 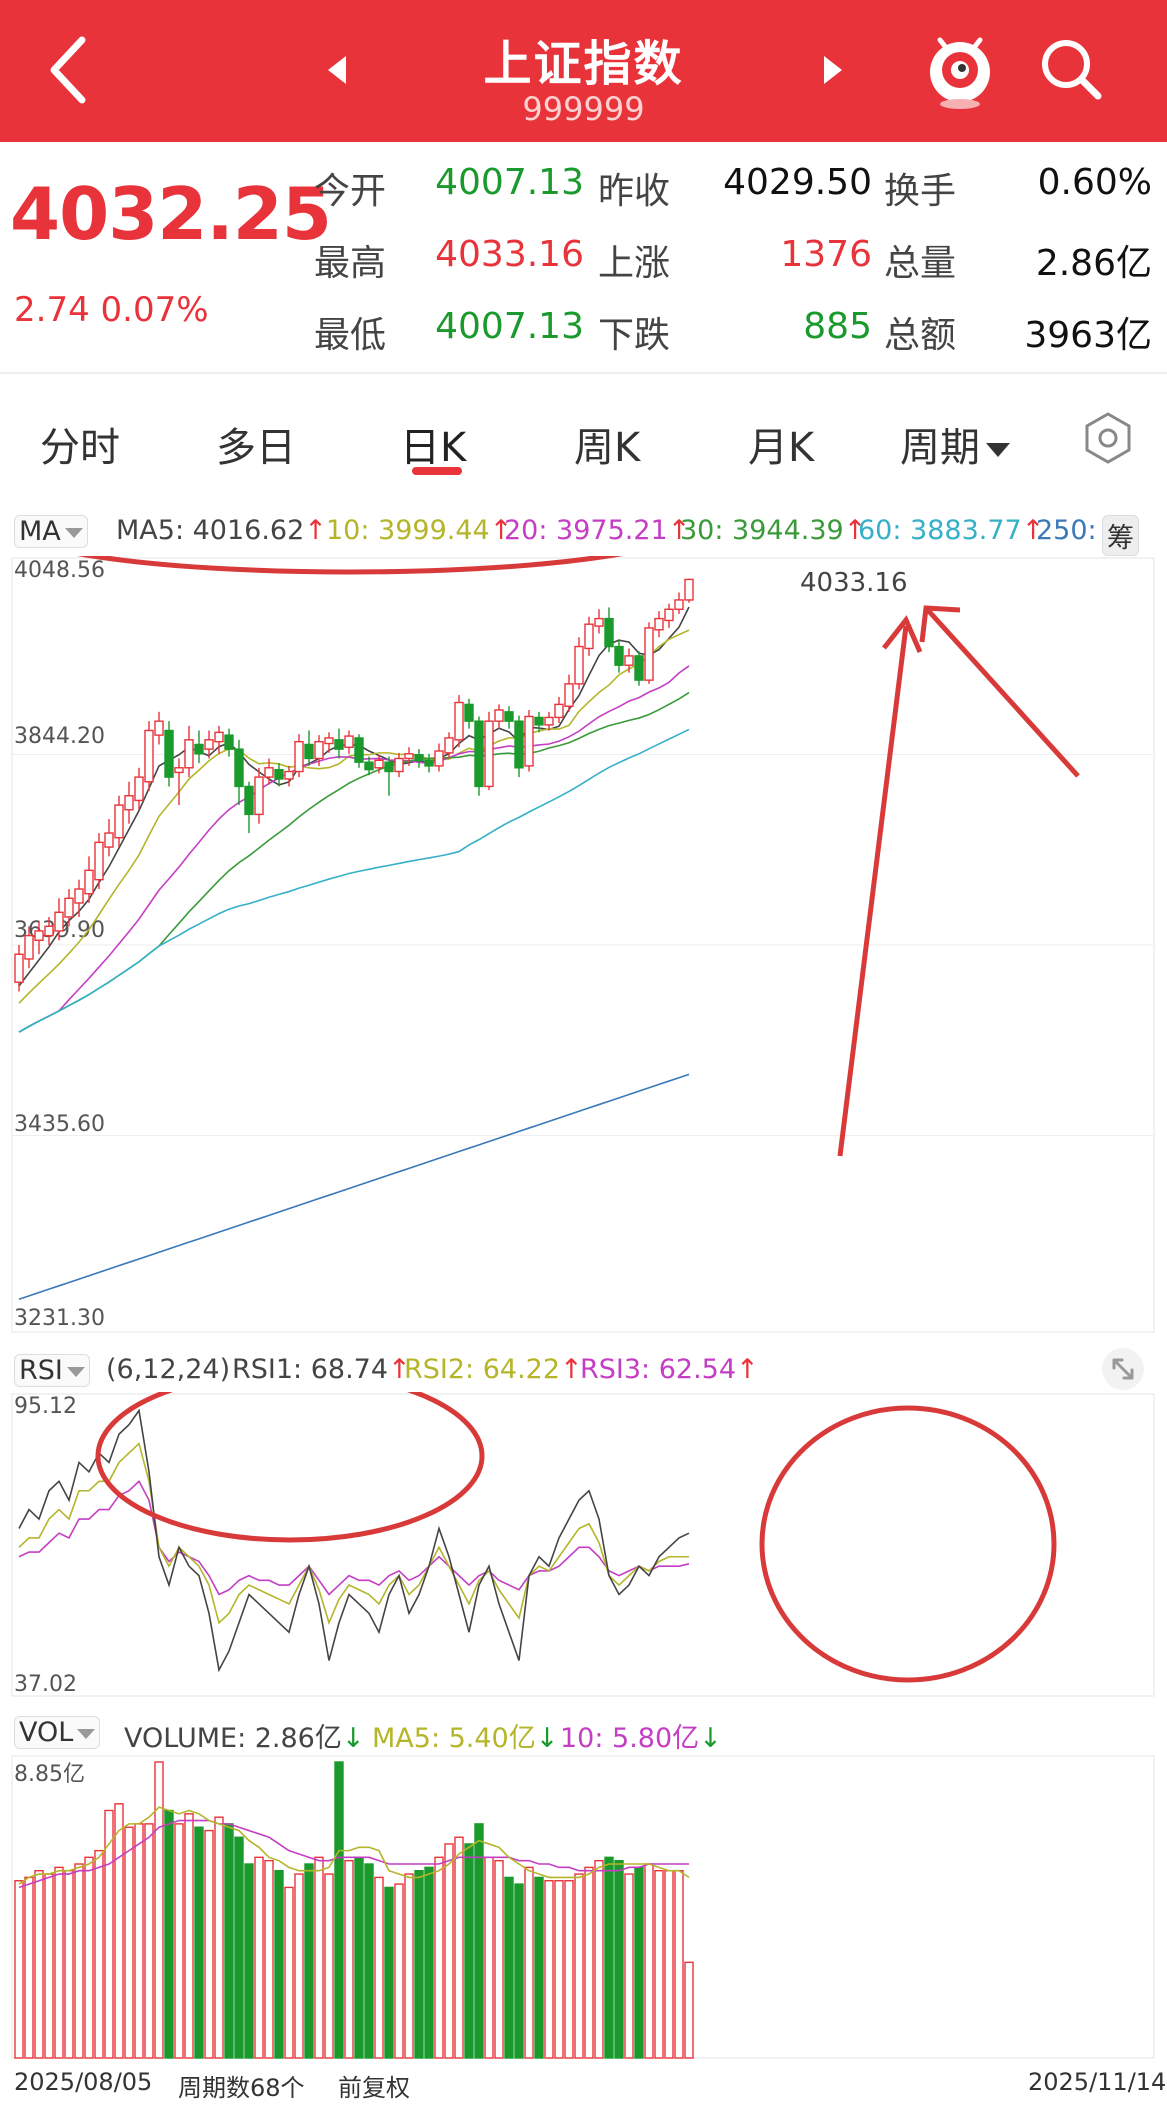 What do you see at coordinates (482, 1369) in the screenshot?
I see `rsi2-text: RSI2: 64.22` at bounding box center [482, 1369].